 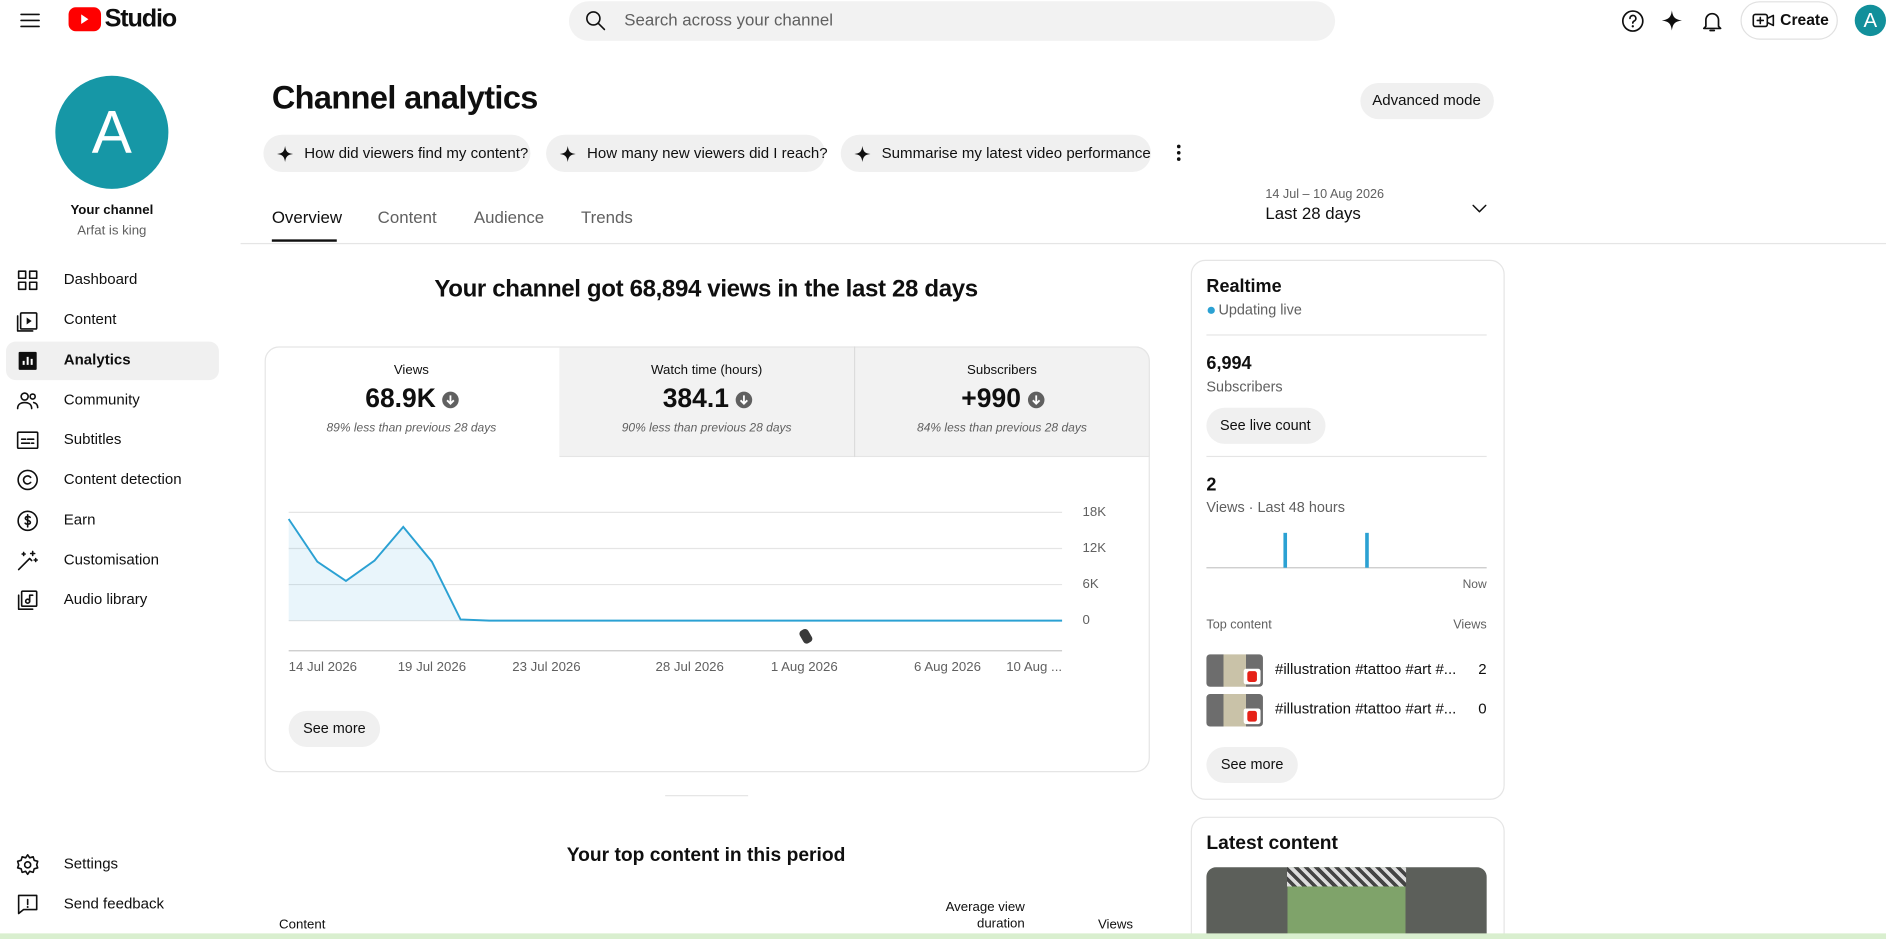 What do you see at coordinates (302, 925) in the screenshot?
I see `column-header: Content` at bounding box center [302, 925].